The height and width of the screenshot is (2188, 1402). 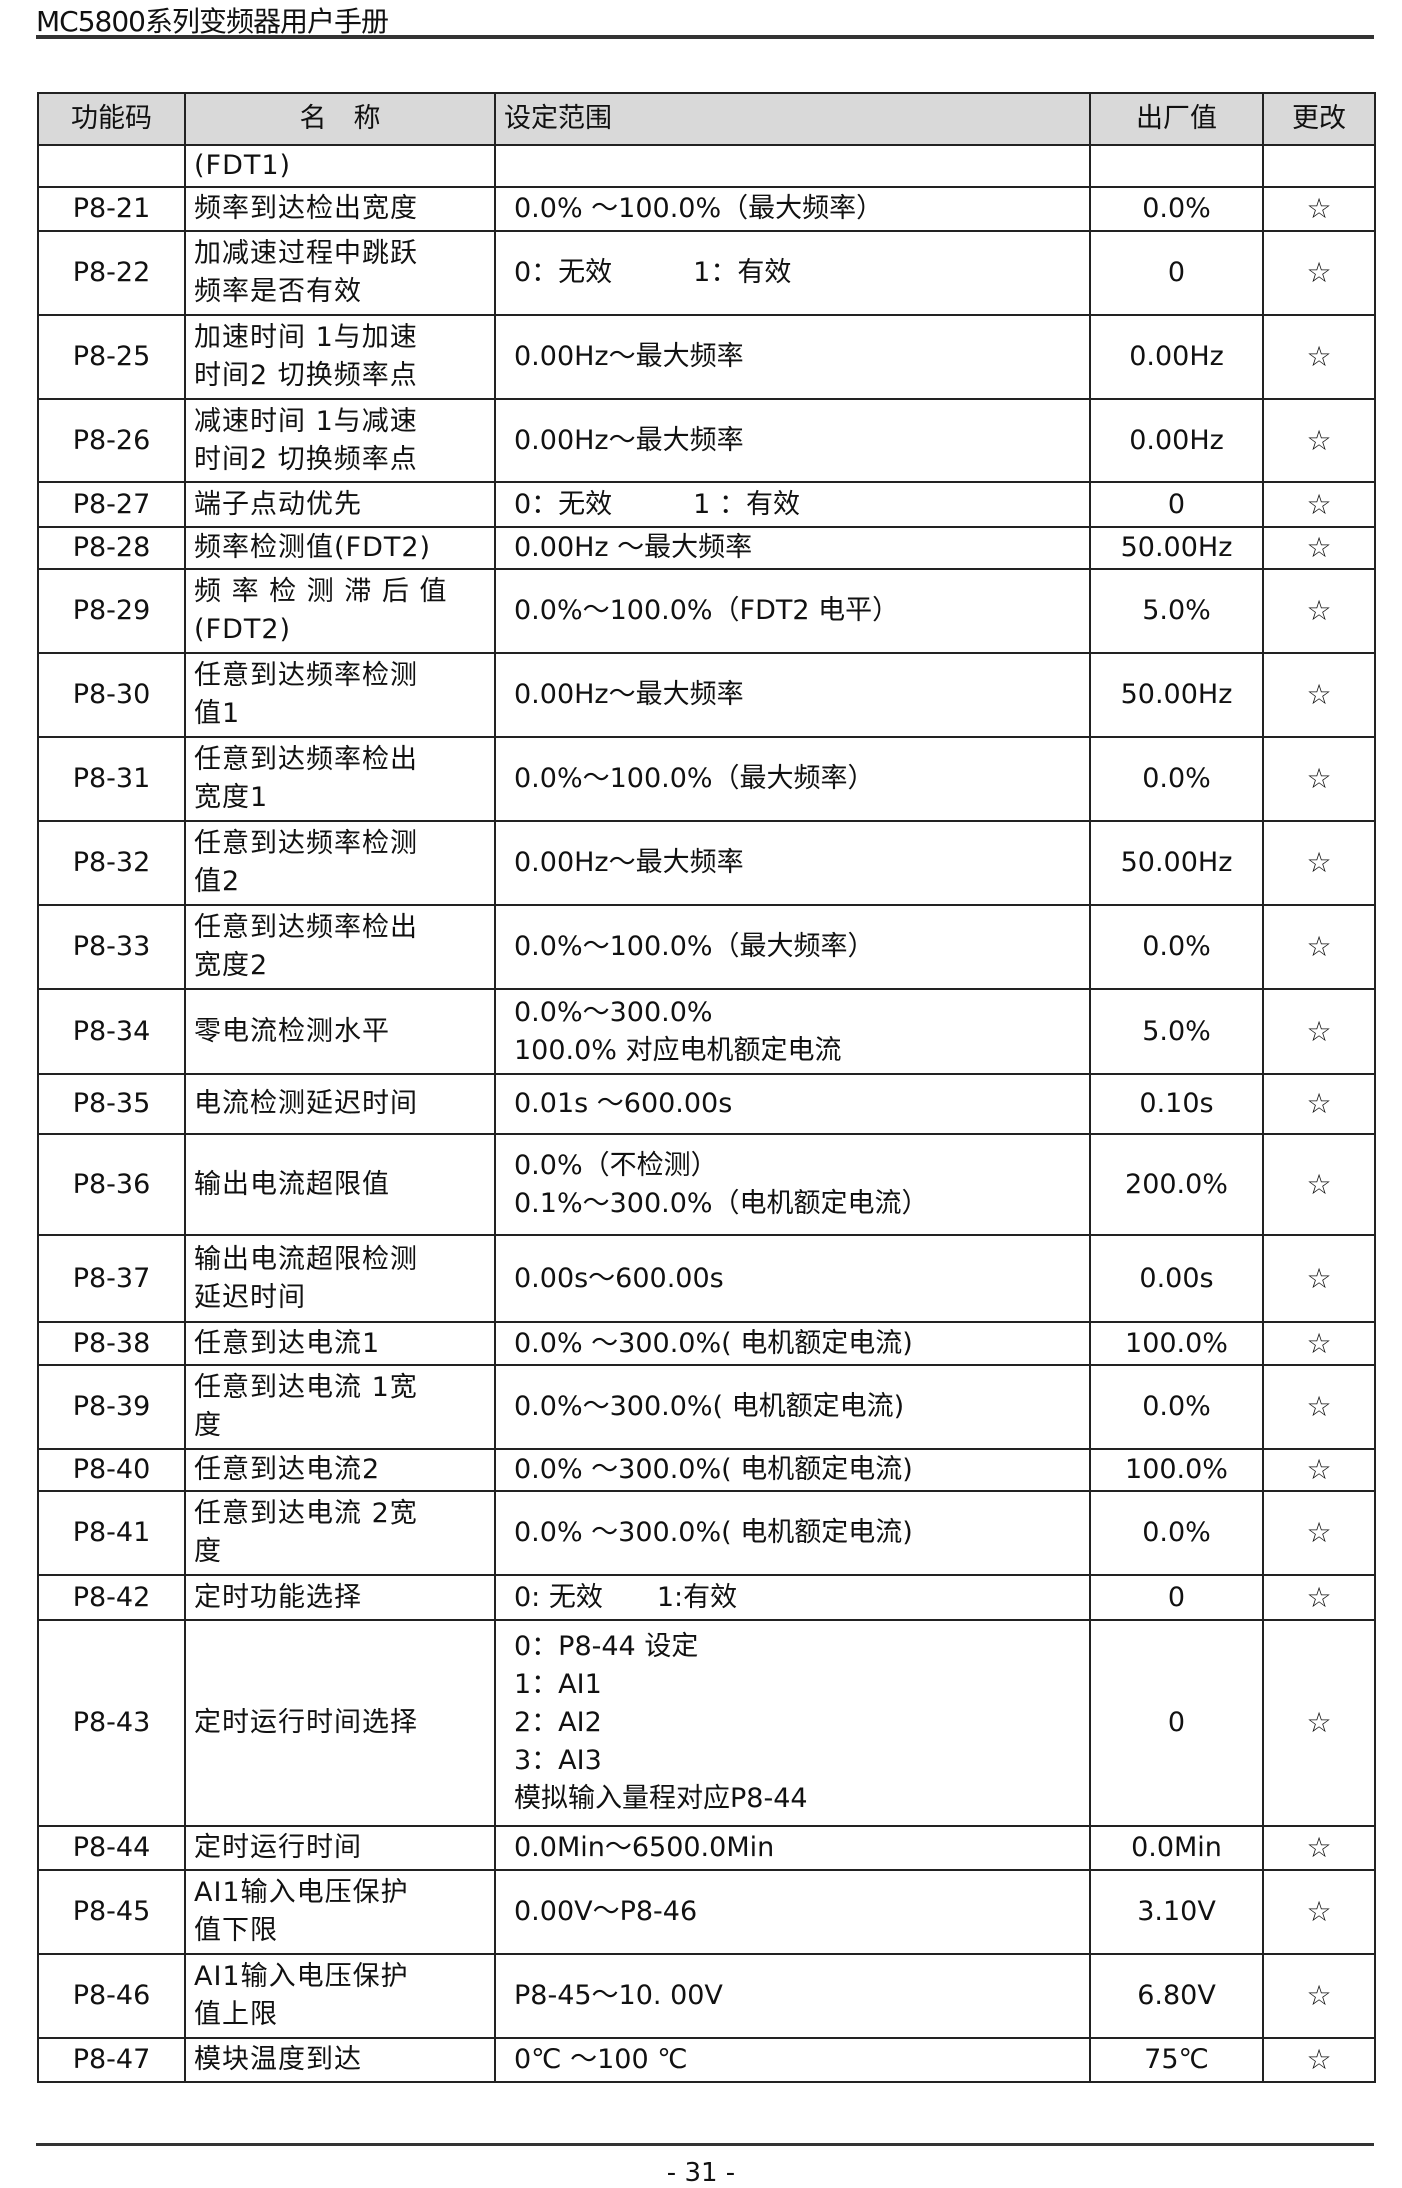 I want to click on cell-default: 100.0%, so click(x=1176, y=1470).